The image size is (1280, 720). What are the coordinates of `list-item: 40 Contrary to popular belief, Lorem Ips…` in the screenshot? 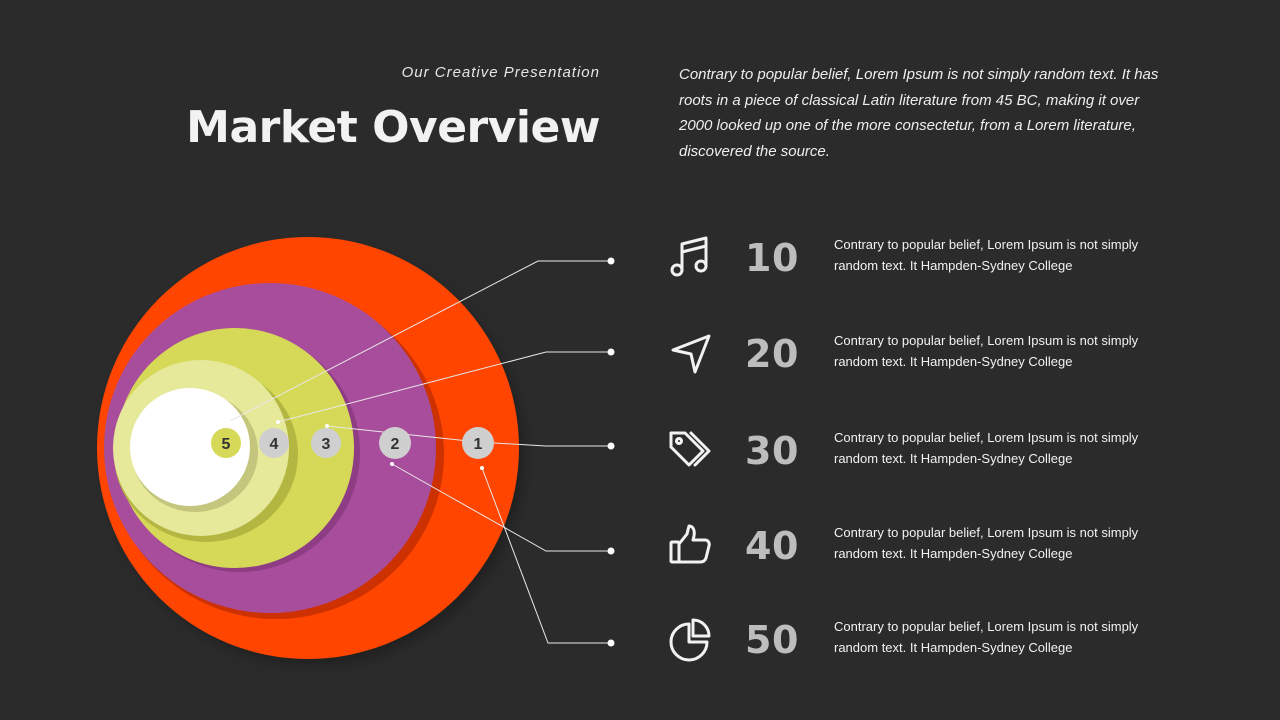 It's located at (920, 552).